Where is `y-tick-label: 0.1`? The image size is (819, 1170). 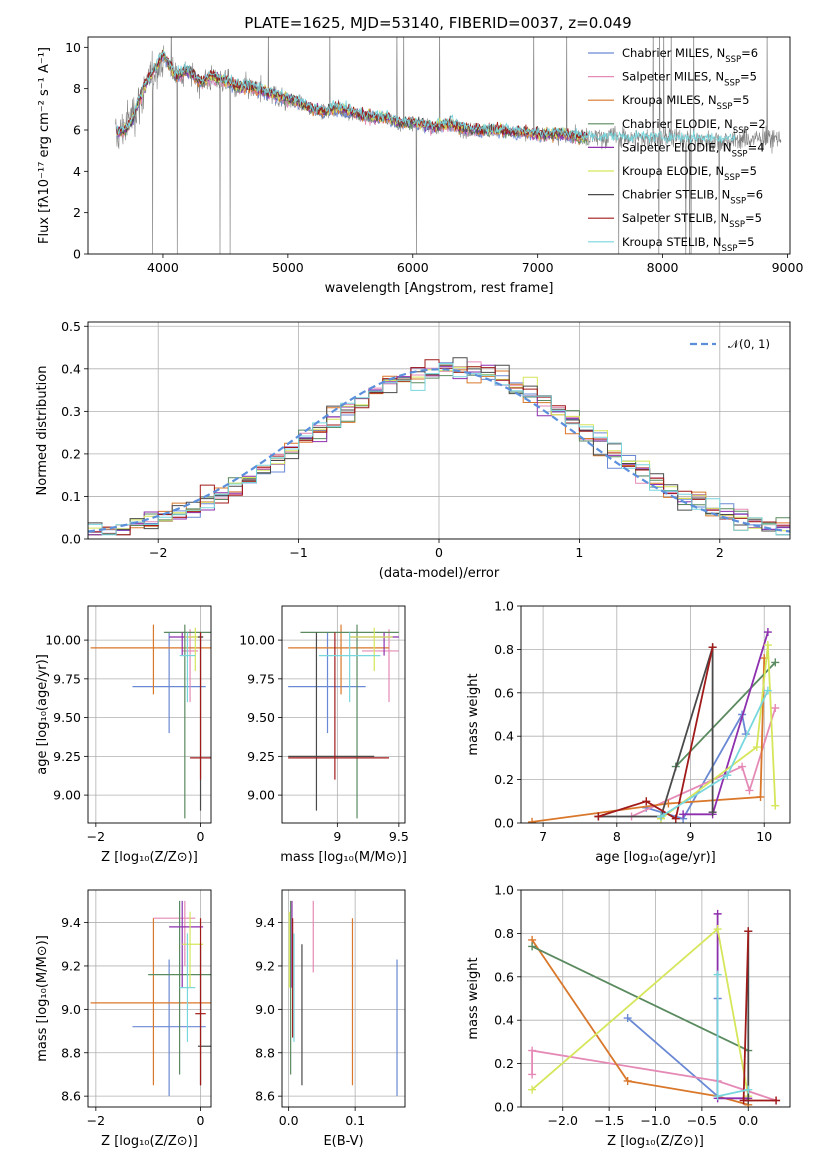 y-tick-label: 0.1 is located at coordinates (71, 496).